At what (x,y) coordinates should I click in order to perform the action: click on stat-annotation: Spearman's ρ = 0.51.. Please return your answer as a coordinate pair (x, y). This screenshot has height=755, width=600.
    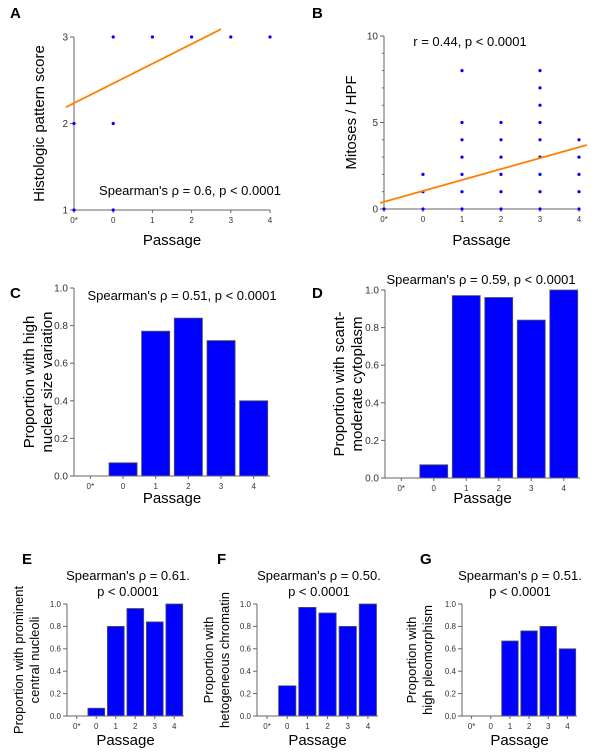
    Looking at the image, I should click on (520, 575).